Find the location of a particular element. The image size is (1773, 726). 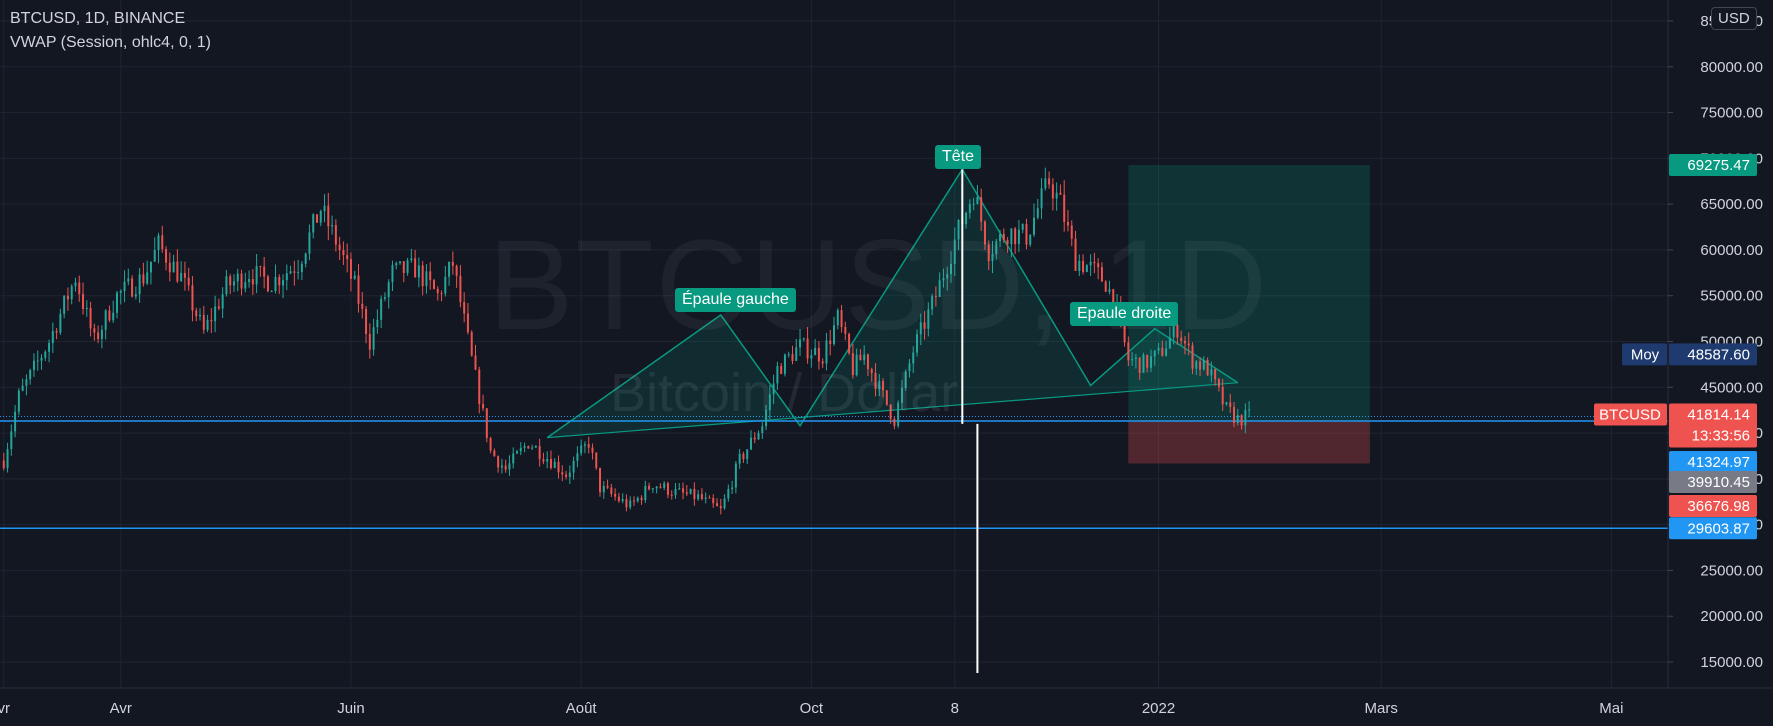

position-profit-zone is located at coordinates (1249, 292).